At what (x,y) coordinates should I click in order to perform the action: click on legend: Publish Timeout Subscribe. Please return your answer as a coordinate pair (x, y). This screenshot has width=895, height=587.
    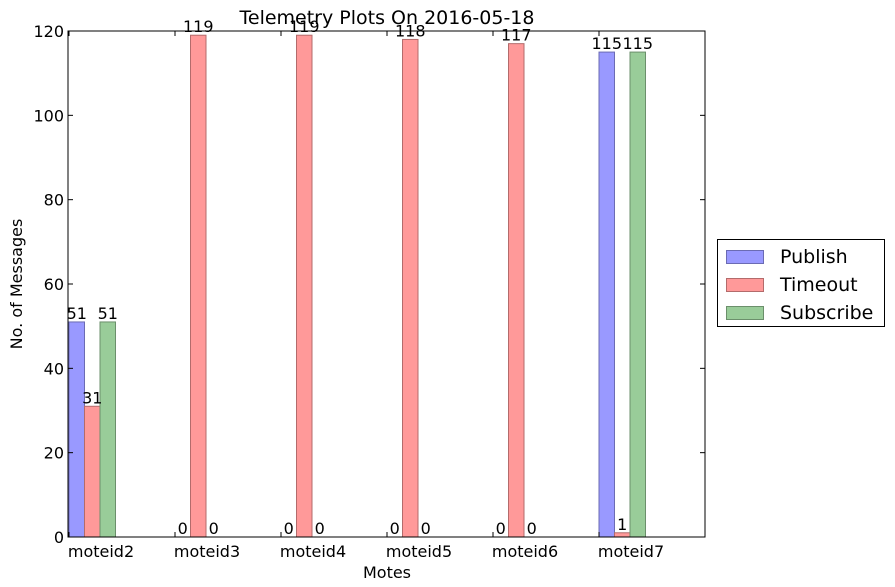
    Looking at the image, I should click on (801, 283).